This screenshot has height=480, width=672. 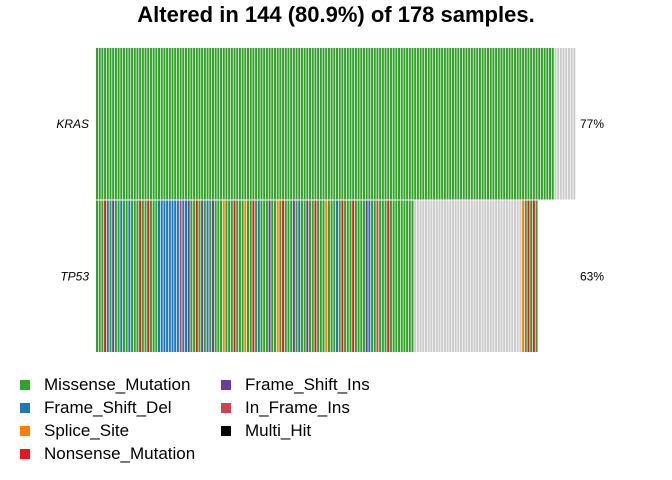 I want to click on pct-label-kras: 77%, so click(x=592, y=124).